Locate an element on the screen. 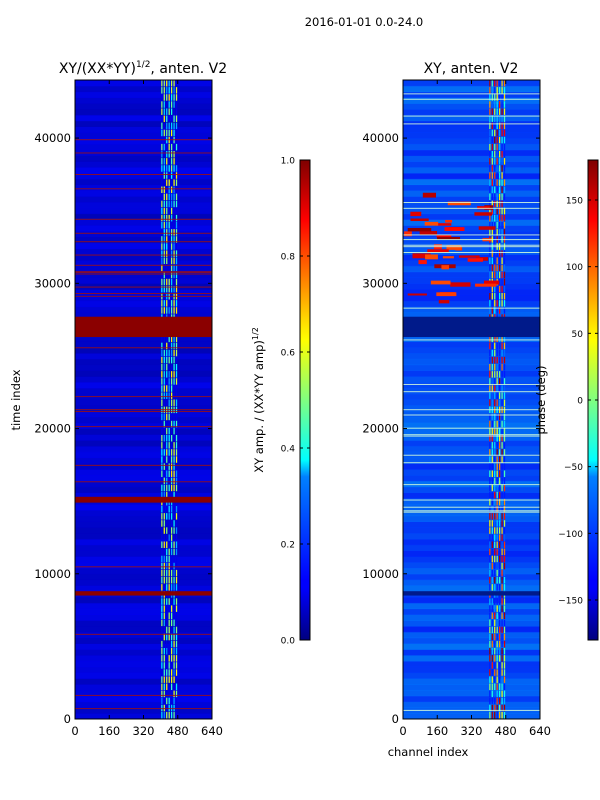 The height and width of the screenshot is (800, 600). heatmap-patch is located at coordinates (431, 223).